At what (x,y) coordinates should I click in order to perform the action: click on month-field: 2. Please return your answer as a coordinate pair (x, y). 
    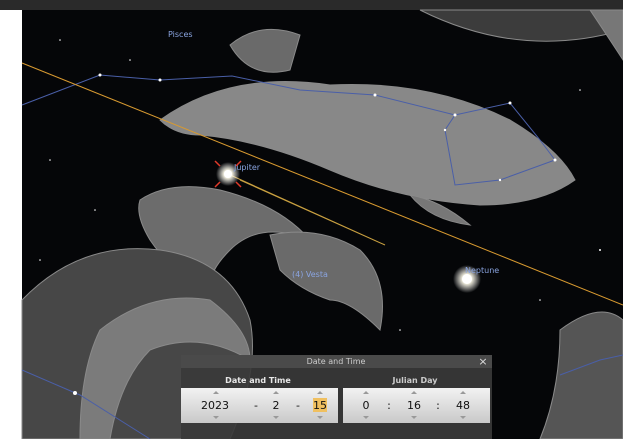
    Looking at the image, I should click on (276, 405).